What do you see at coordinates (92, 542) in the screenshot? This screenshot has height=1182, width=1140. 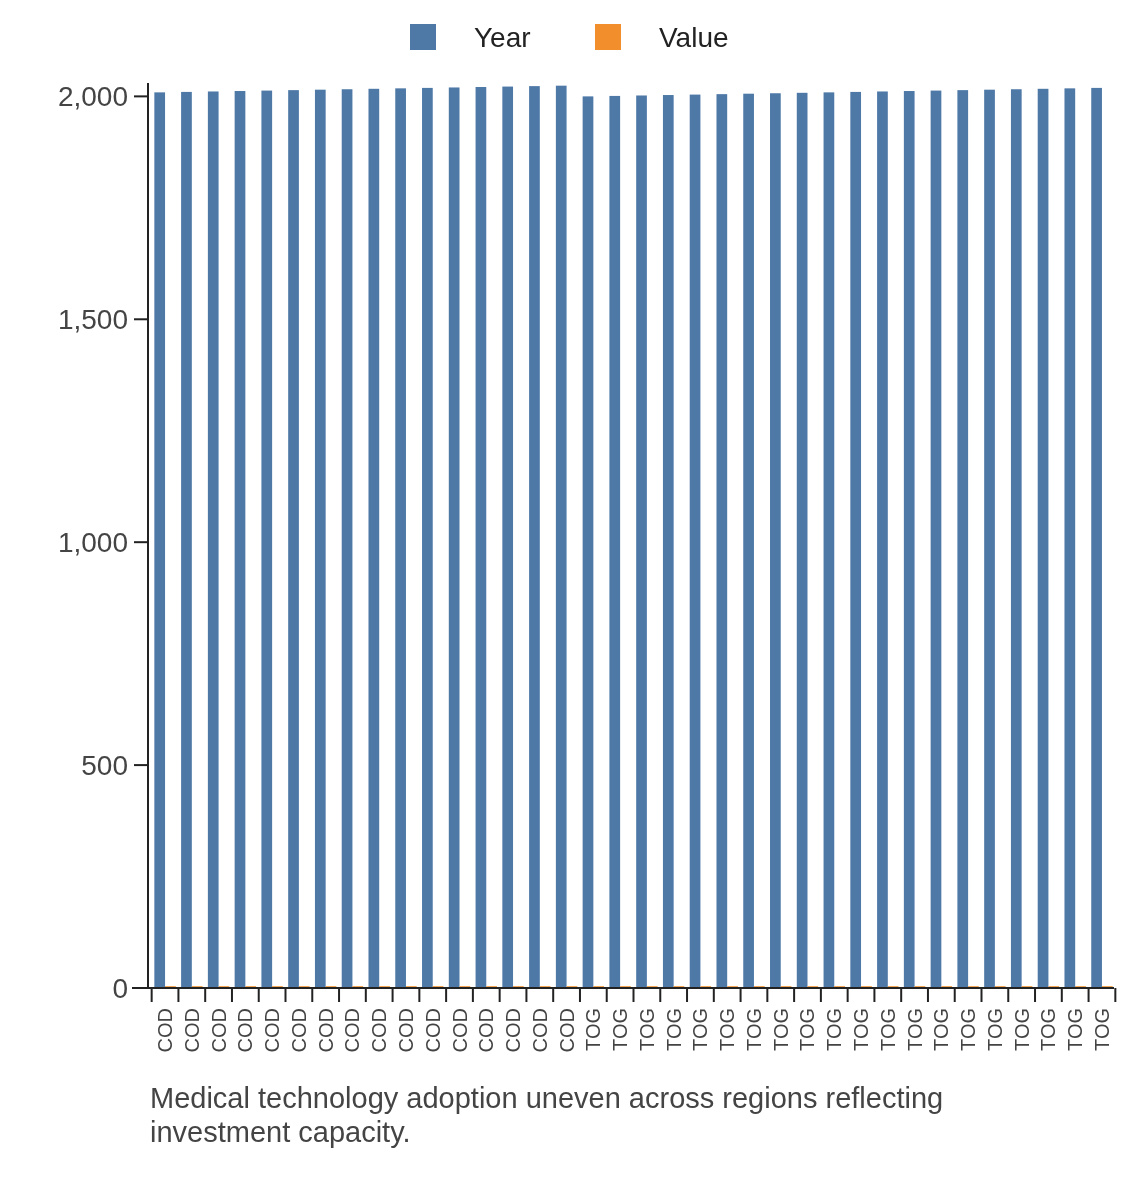 I see `y-tick-label: 1,000` at bounding box center [92, 542].